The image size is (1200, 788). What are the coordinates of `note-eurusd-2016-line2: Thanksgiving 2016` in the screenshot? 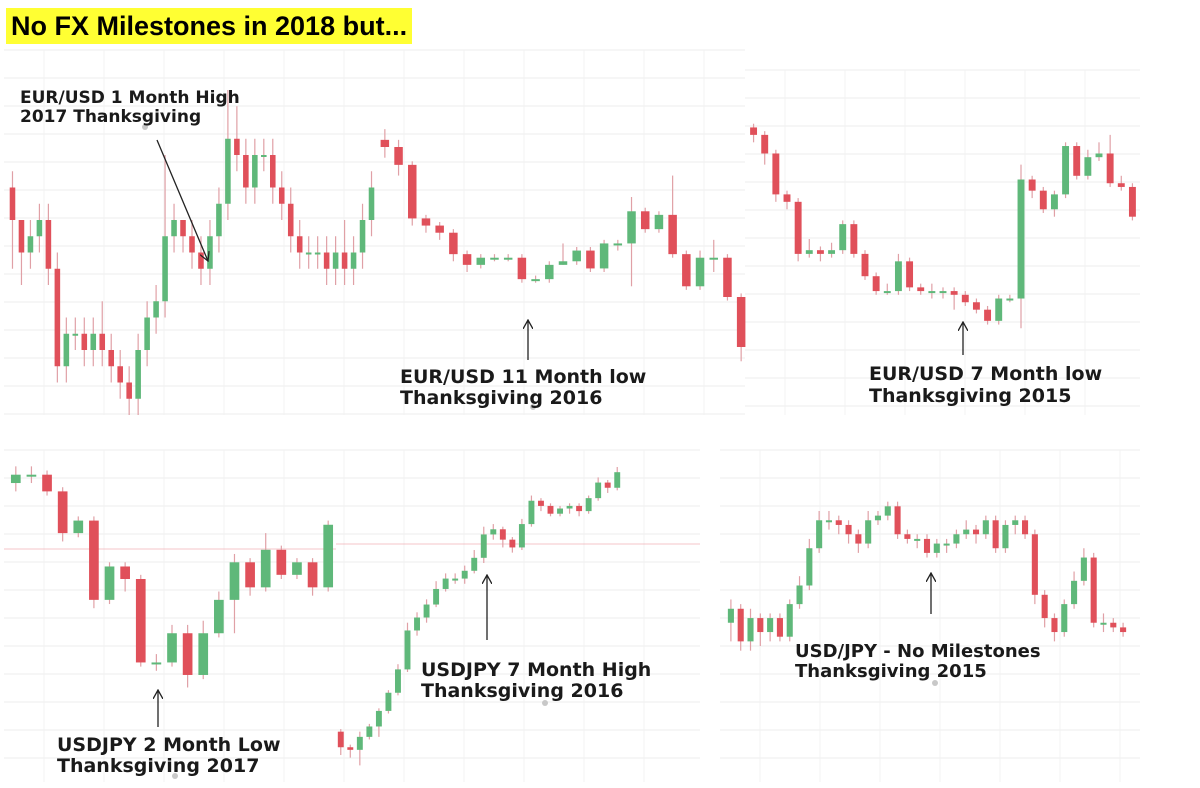 It's located at (501, 398).